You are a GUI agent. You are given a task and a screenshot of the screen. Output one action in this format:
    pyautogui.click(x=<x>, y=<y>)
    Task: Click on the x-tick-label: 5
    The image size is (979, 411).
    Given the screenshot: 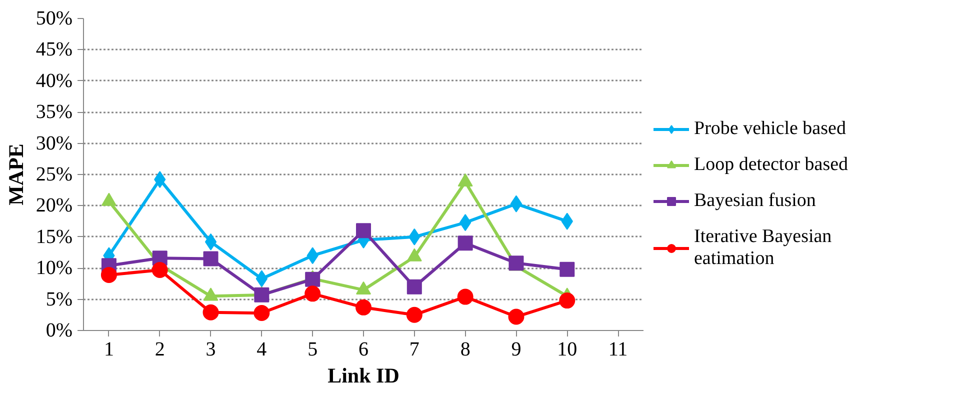 What is the action you would take?
    pyautogui.click(x=313, y=349)
    